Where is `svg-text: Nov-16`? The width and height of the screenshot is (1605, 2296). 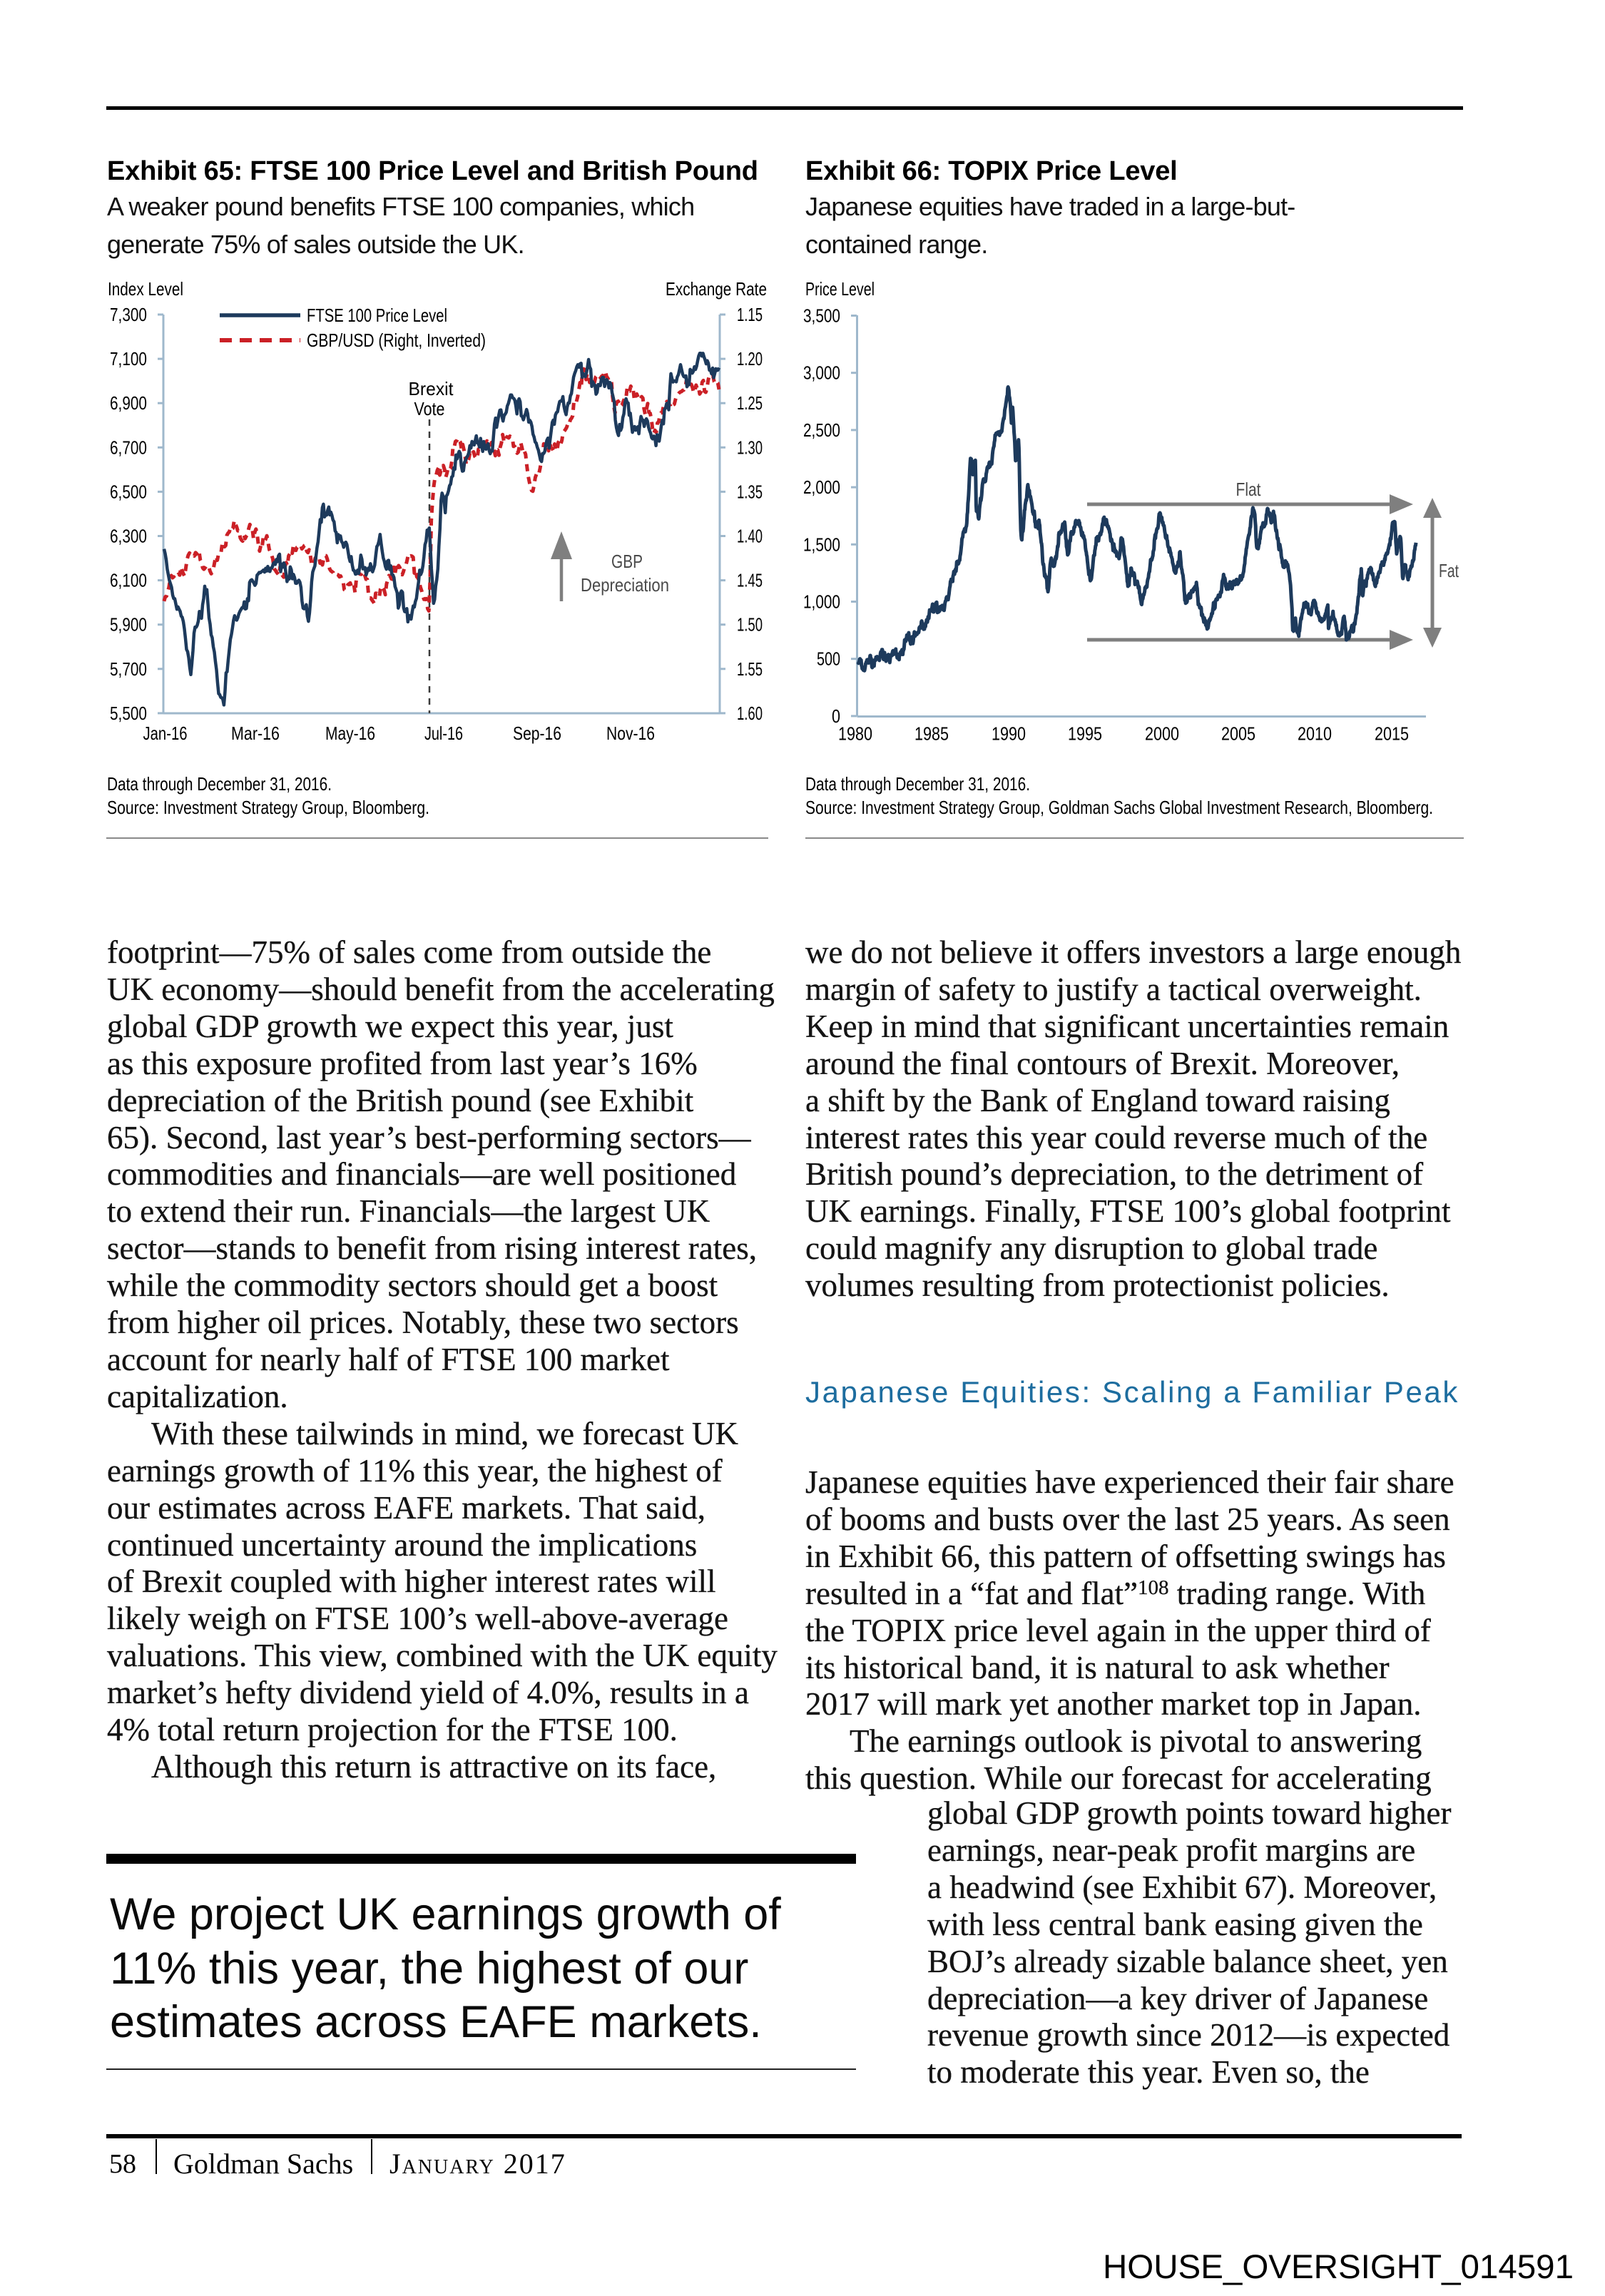
svg-text: Nov-16 is located at coordinates (630, 733).